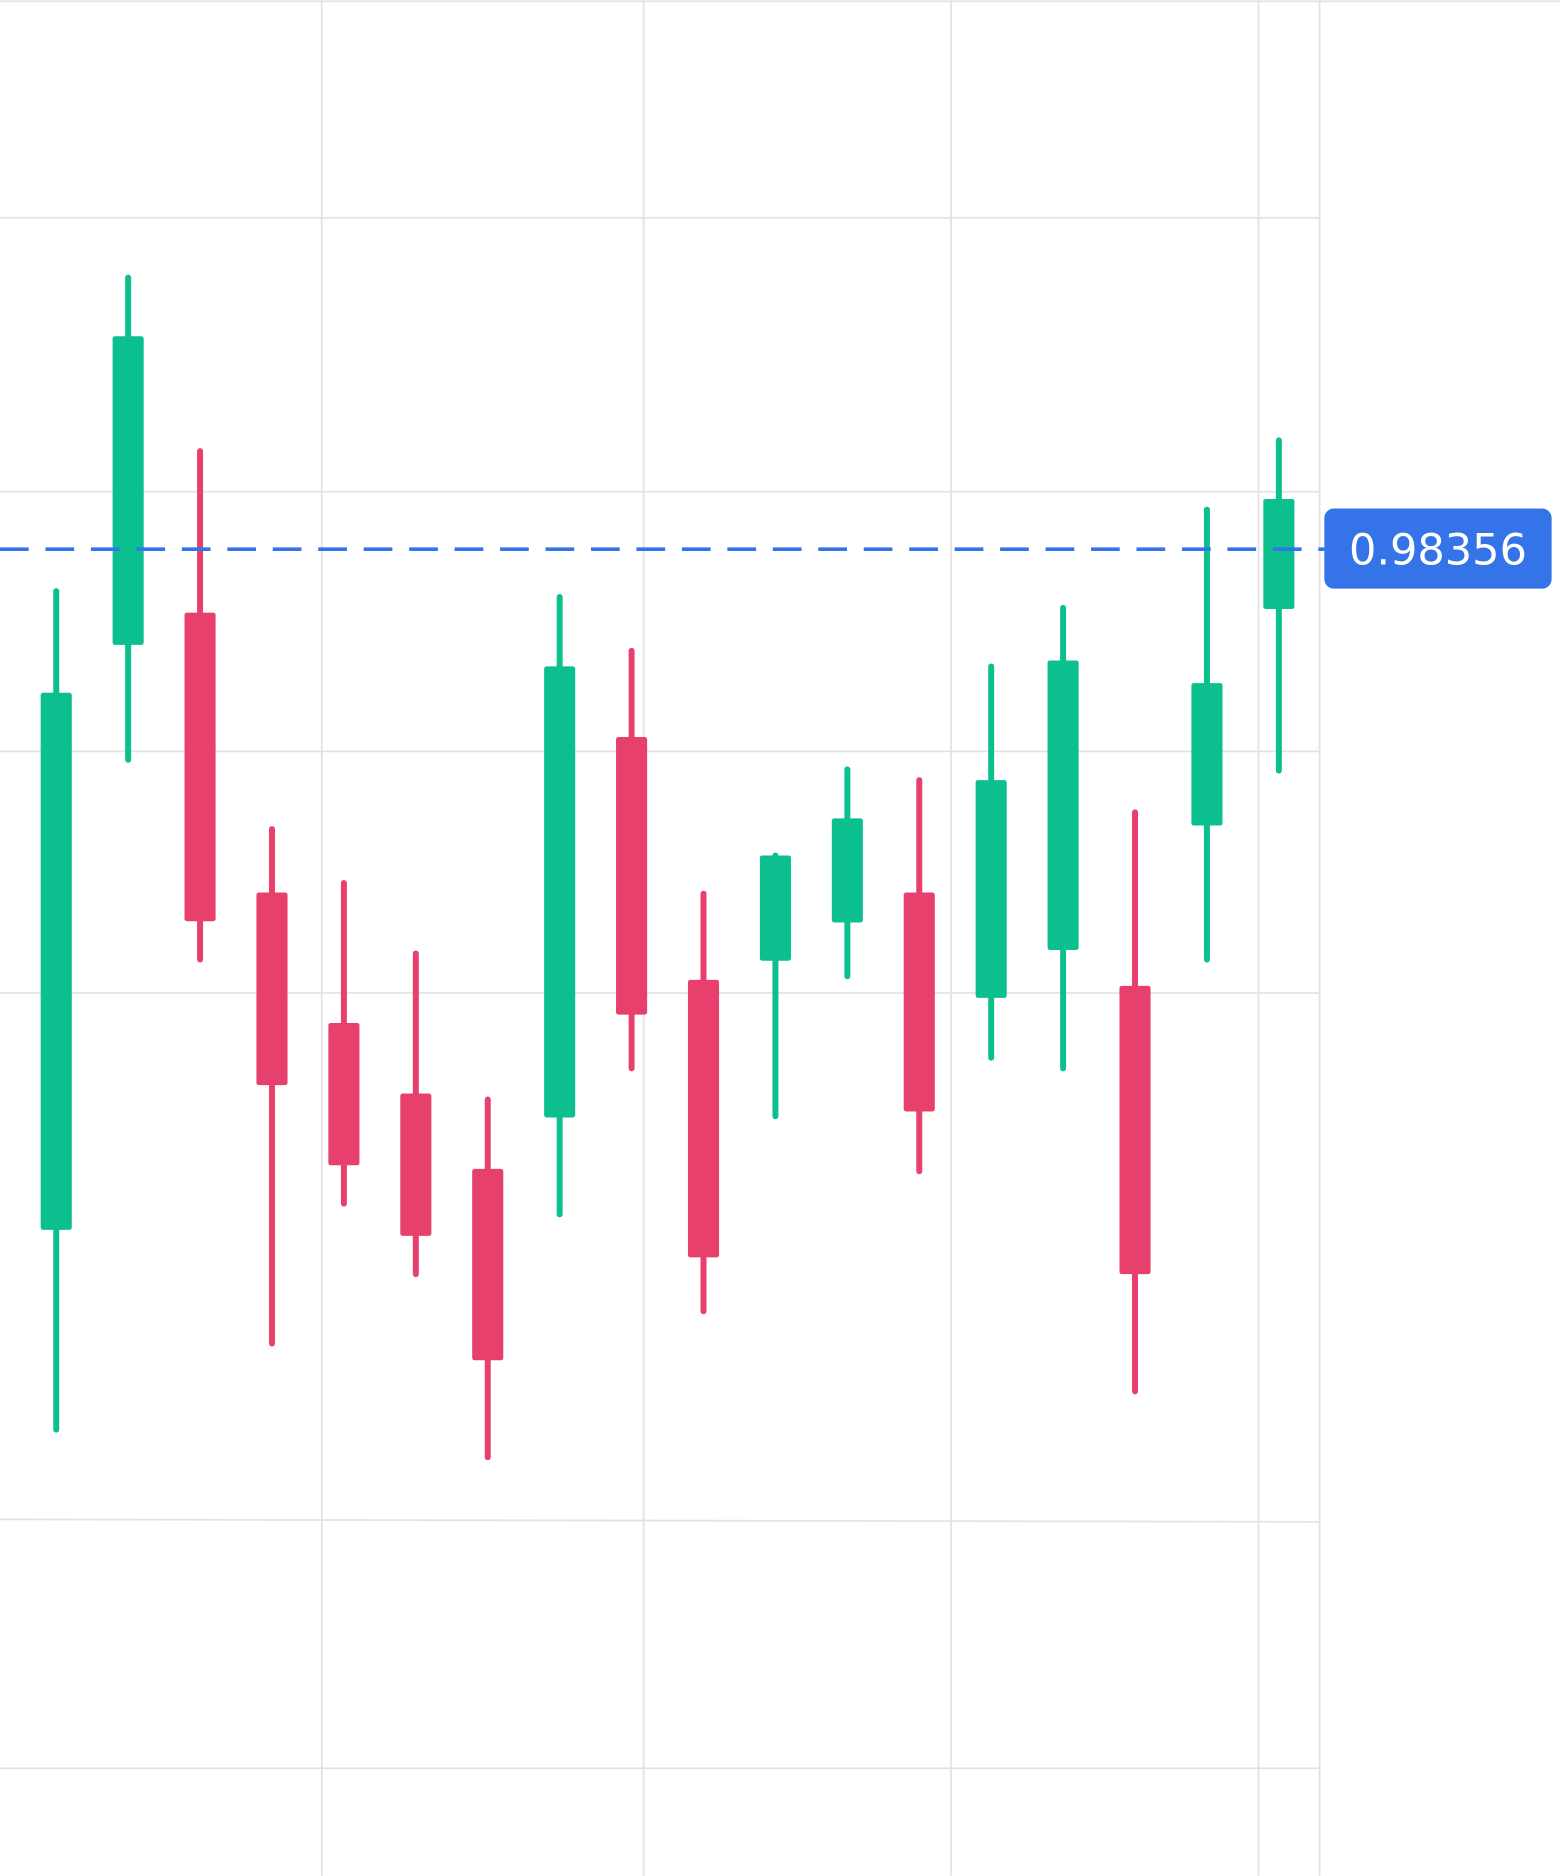  I want to click on last-price-label: 0.98356, so click(1438, 550).